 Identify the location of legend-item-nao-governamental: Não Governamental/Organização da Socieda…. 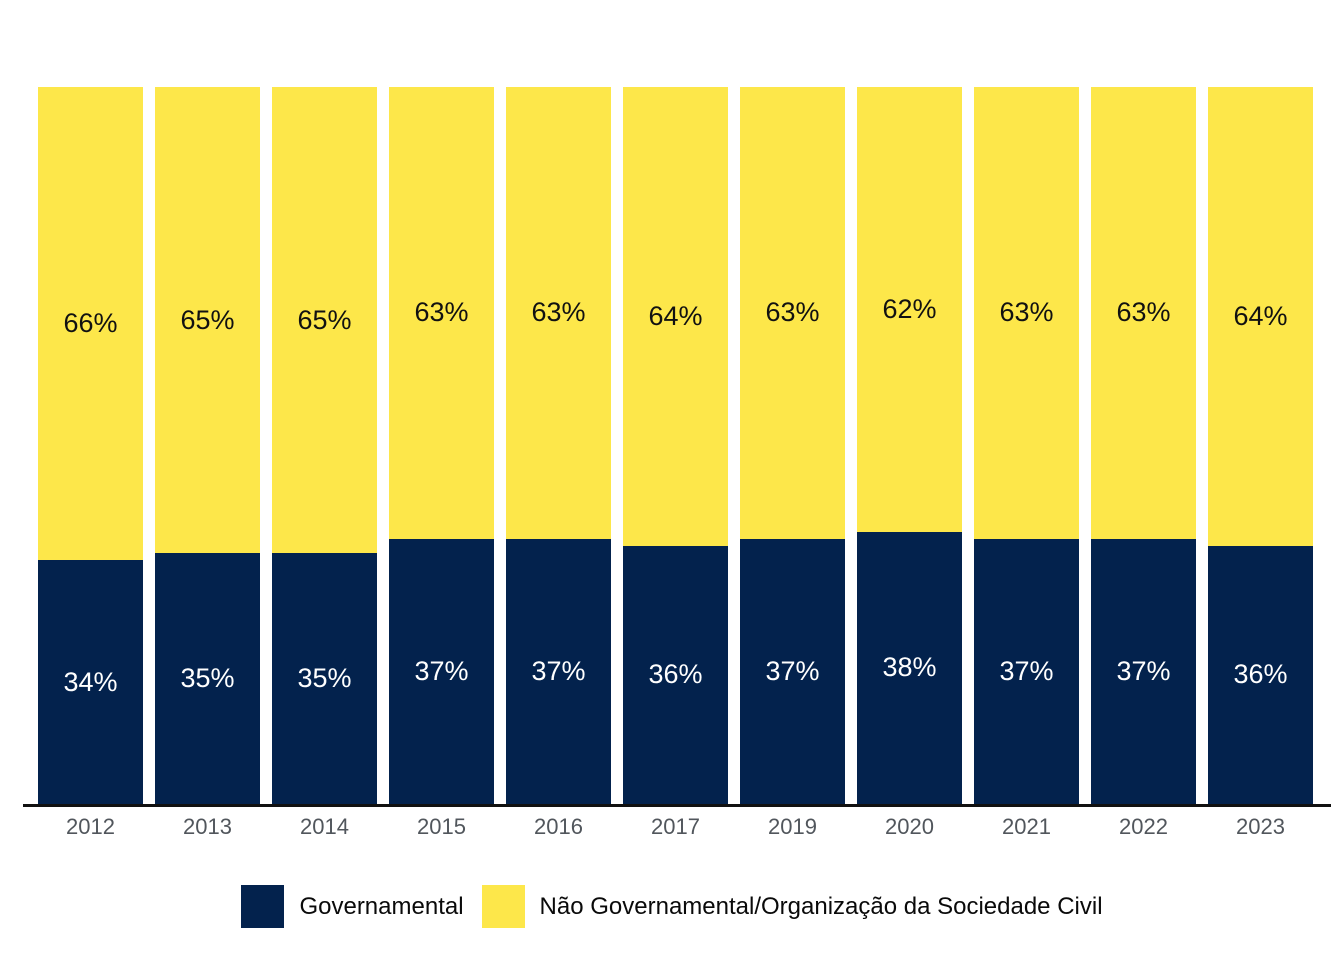
(792, 906).